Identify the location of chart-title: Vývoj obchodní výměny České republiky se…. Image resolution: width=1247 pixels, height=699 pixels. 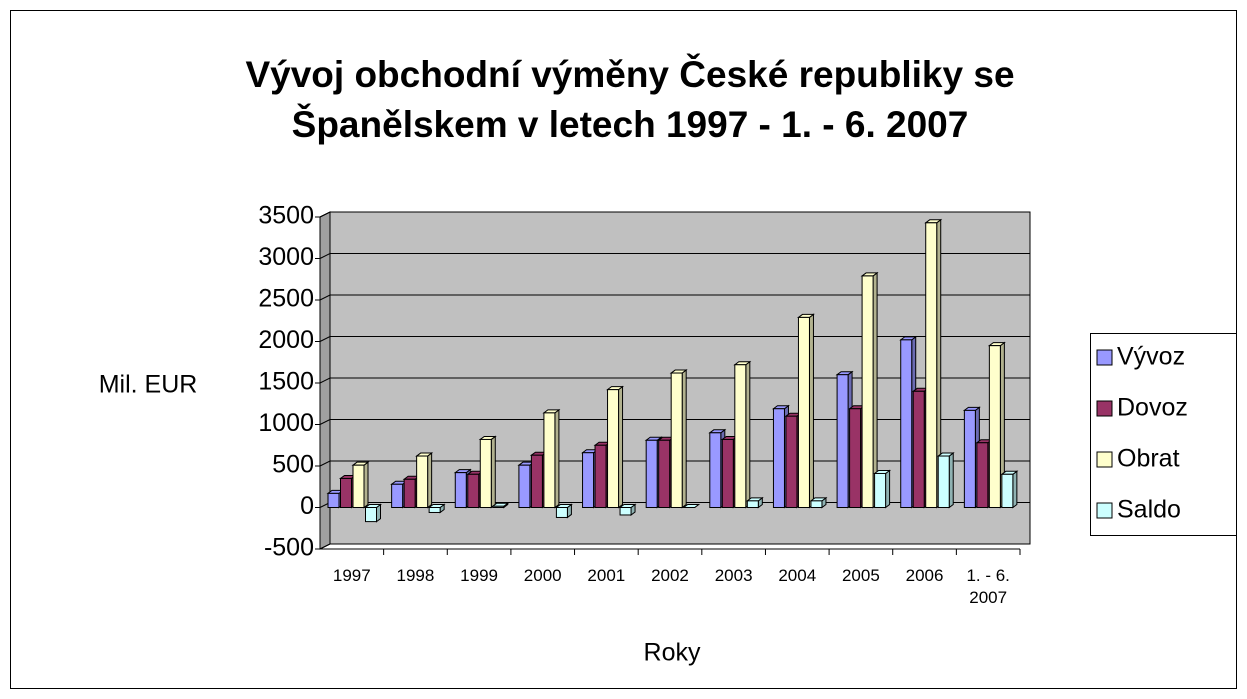
(630, 99).